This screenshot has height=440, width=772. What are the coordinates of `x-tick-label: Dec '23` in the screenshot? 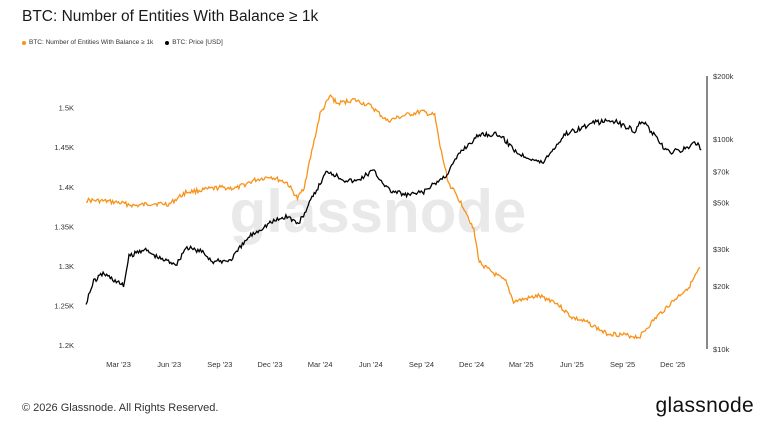 It's located at (269, 364).